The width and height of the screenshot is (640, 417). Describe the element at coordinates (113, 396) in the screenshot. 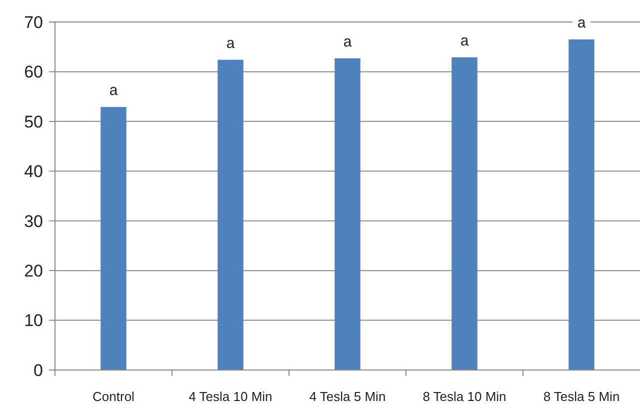

I see `x-tick-label: Control` at that location.